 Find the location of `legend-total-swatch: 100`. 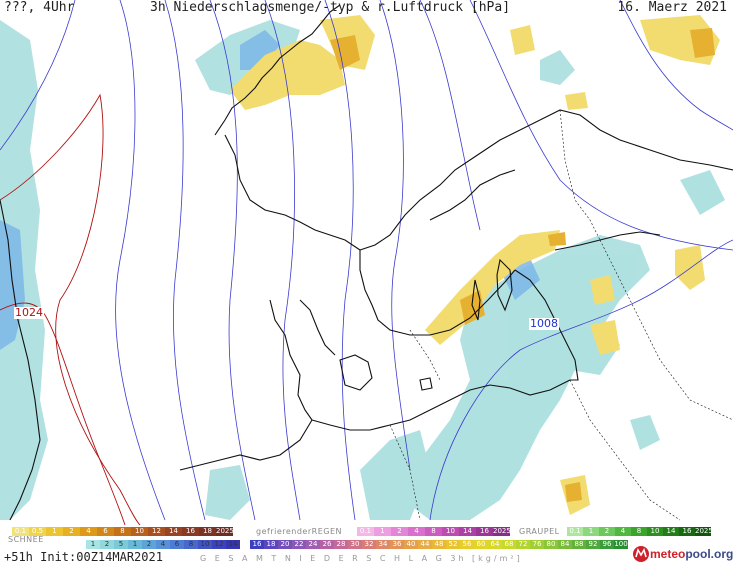

legend-total-swatch: 100 is located at coordinates (621, 544).